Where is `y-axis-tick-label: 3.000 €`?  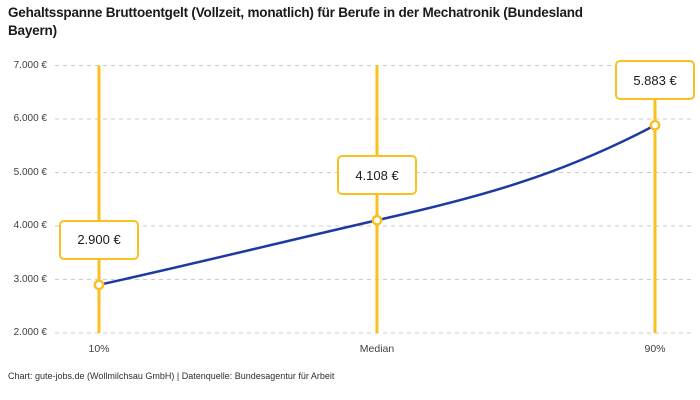
y-axis-tick-label: 3.000 € is located at coordinates (30, 279).